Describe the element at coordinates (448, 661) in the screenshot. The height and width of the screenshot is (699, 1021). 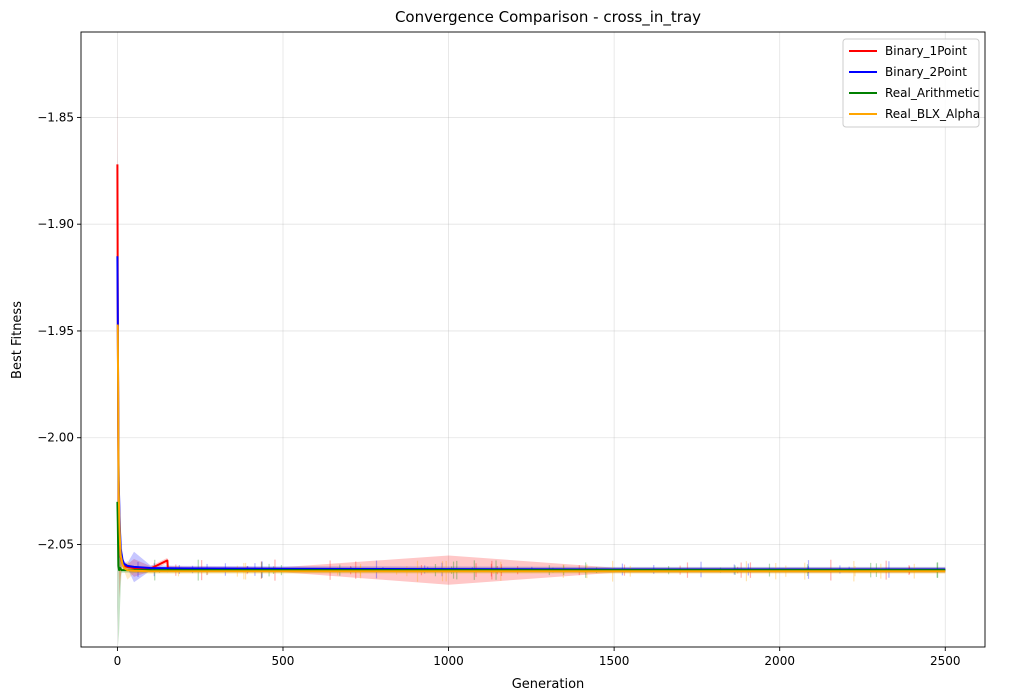
I see `x-tick-label: 1000` at that location.